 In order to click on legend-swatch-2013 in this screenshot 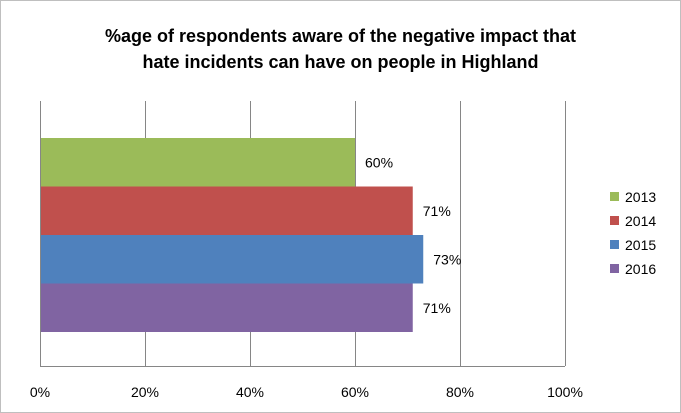, I will do `click(614, 196)`.